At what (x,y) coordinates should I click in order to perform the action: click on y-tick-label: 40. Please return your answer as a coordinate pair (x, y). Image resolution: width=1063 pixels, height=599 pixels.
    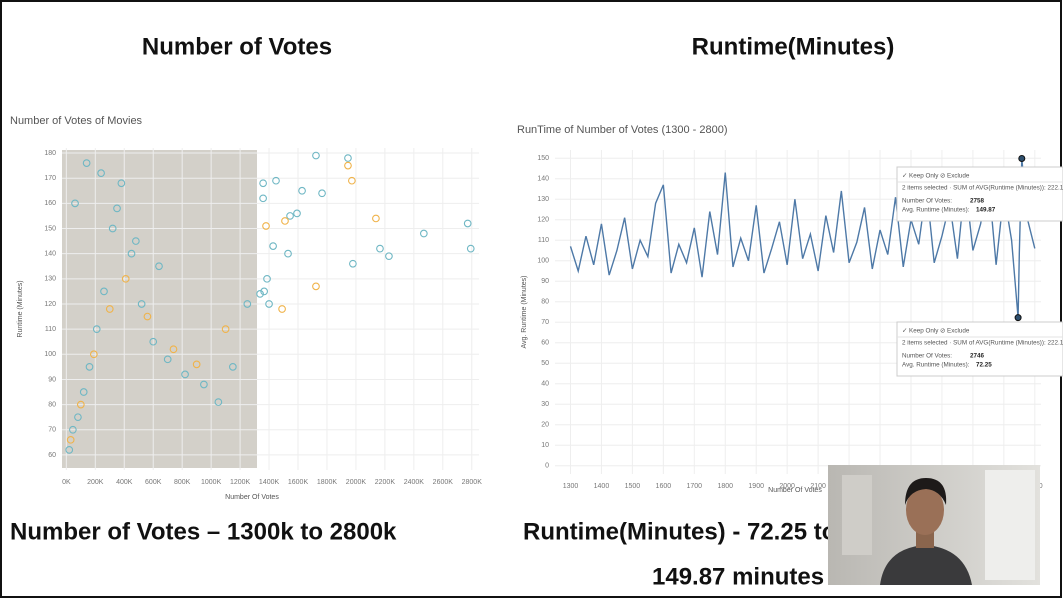
    Looking at the image, I should click on (545, 384).